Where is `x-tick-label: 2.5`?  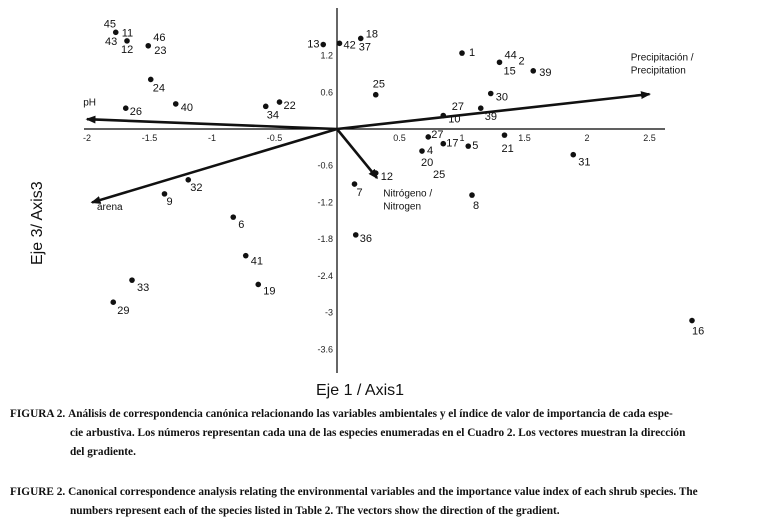 x-tick-label: 2.5 is located at coordinates (649, 138).